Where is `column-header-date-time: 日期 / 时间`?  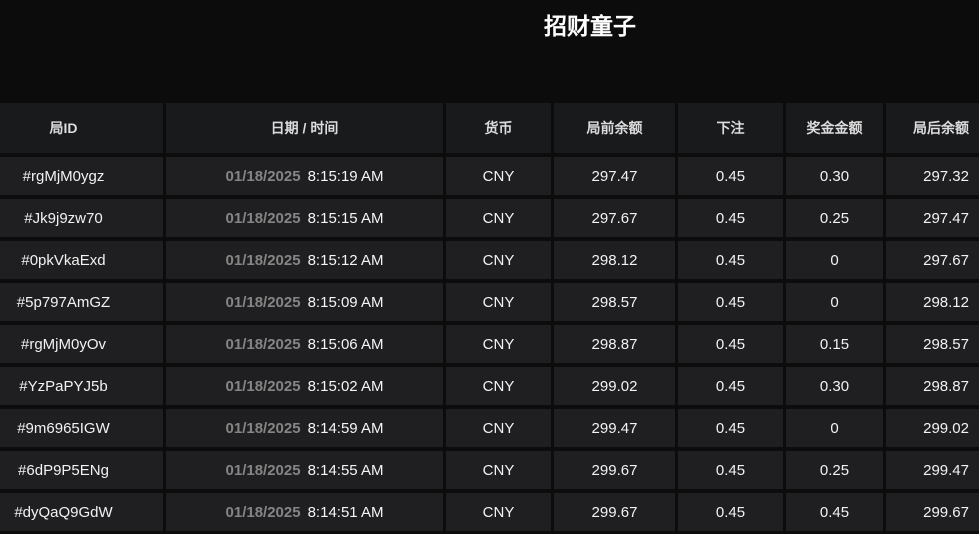
column-header-date-time: 日期 / 时间 is located at coordinates (304, 128).